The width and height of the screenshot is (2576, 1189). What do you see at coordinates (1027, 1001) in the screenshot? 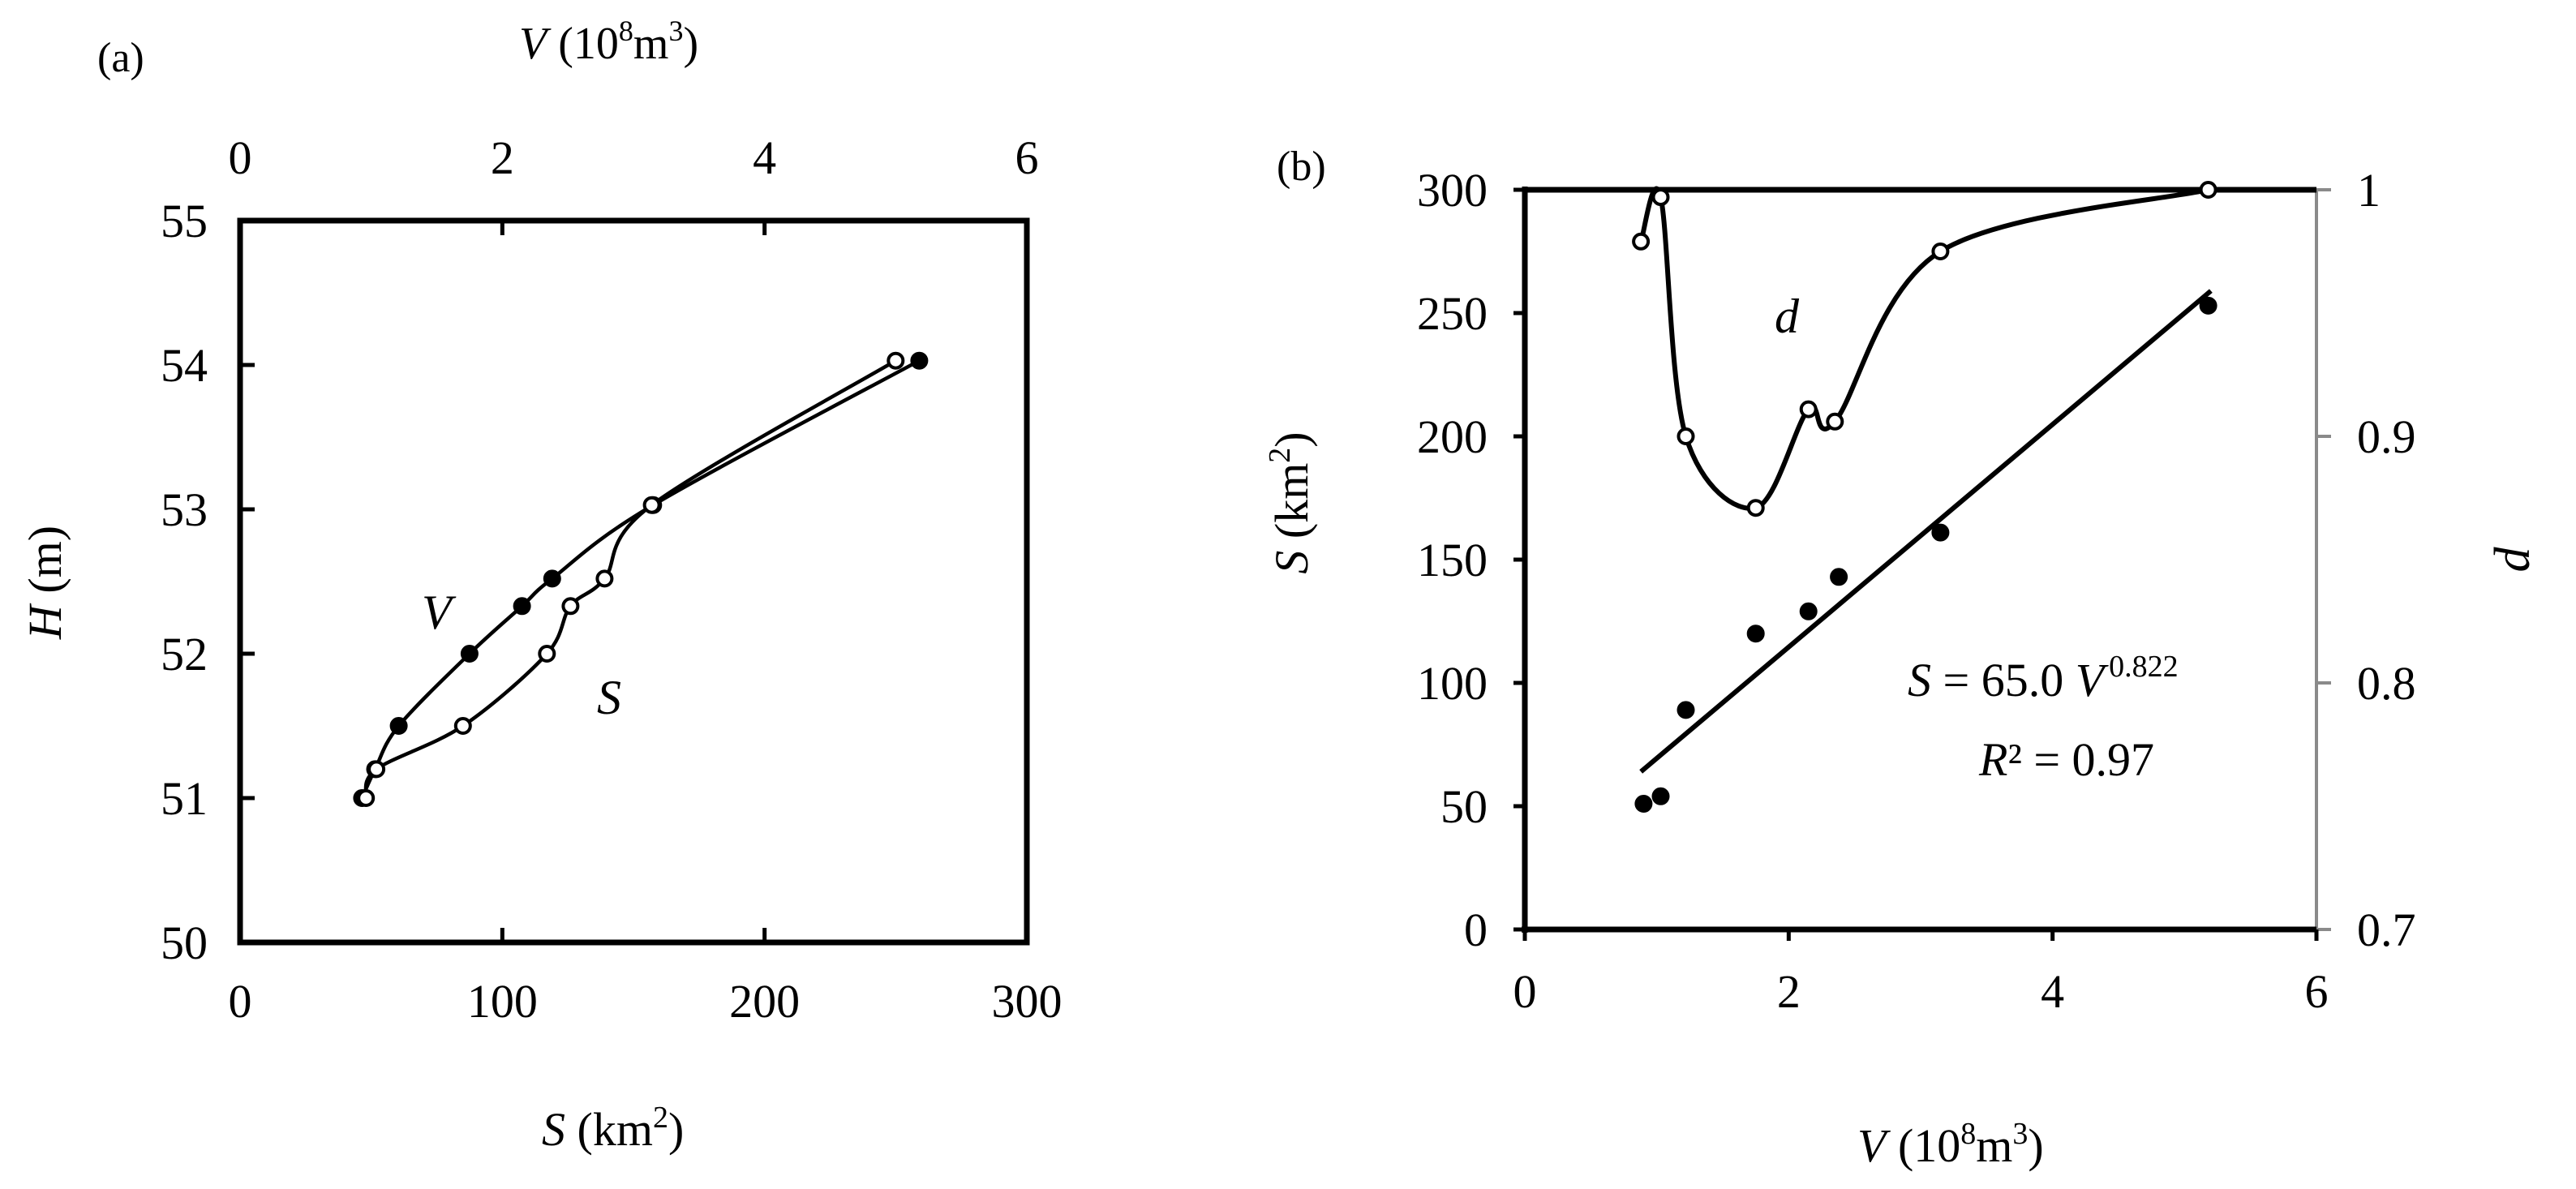
I see `panel-a-x-tick-label: 300` at bounding box center [1027, 1001].